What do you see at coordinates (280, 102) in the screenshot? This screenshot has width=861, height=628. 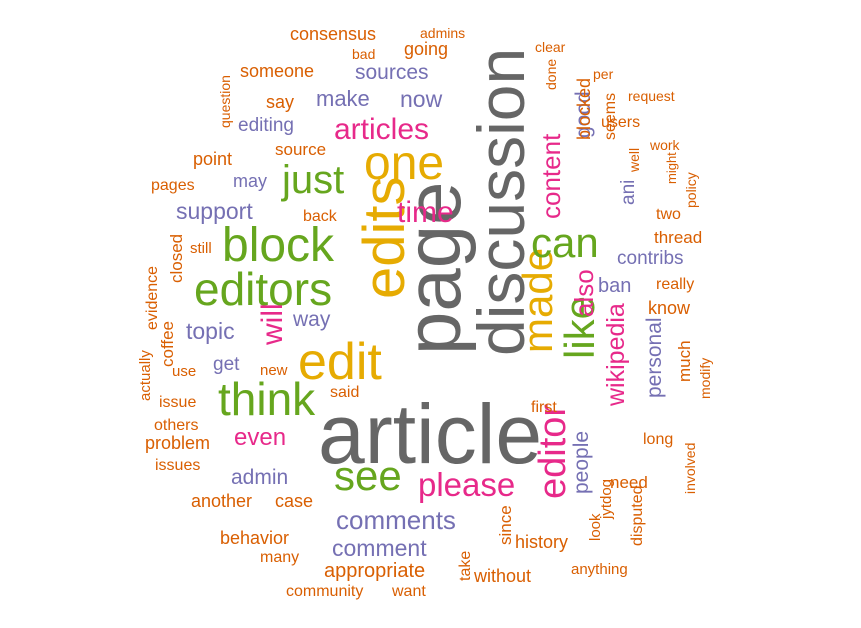 I see `word-say: say` at bounding box center [280, 102].